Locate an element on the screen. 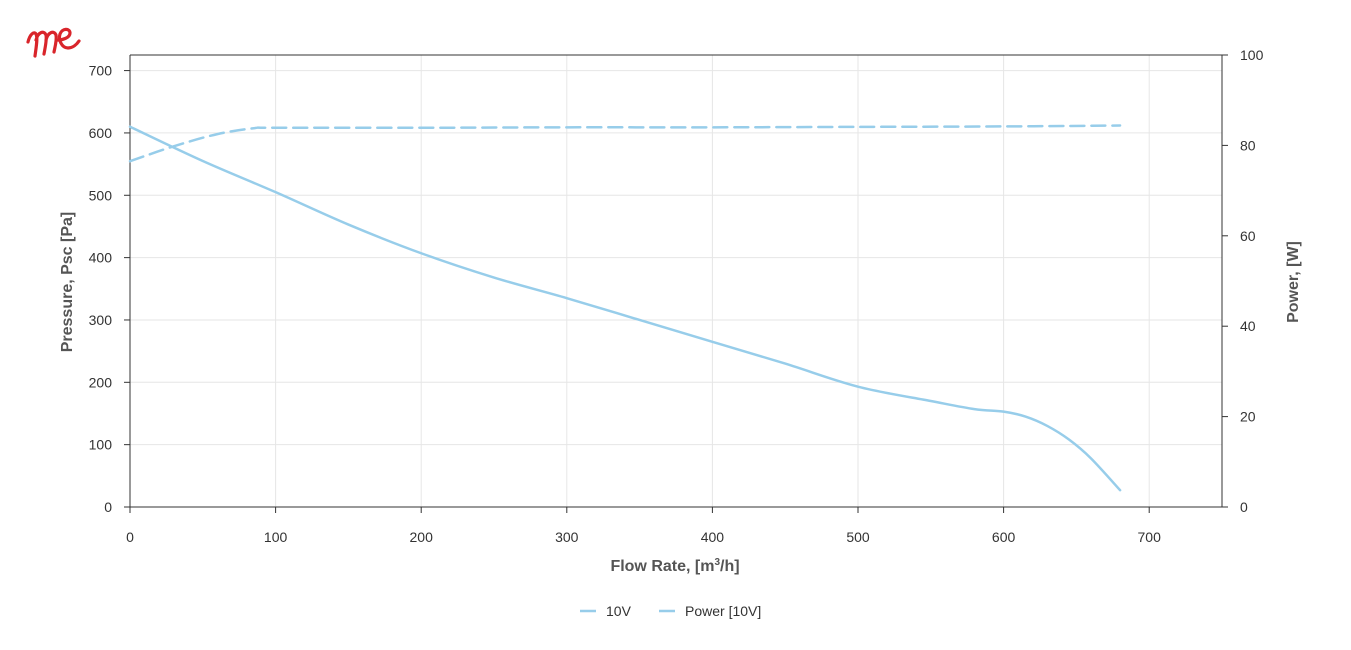  y-left-tick-label: 600 is located at coordinates (101, 133).